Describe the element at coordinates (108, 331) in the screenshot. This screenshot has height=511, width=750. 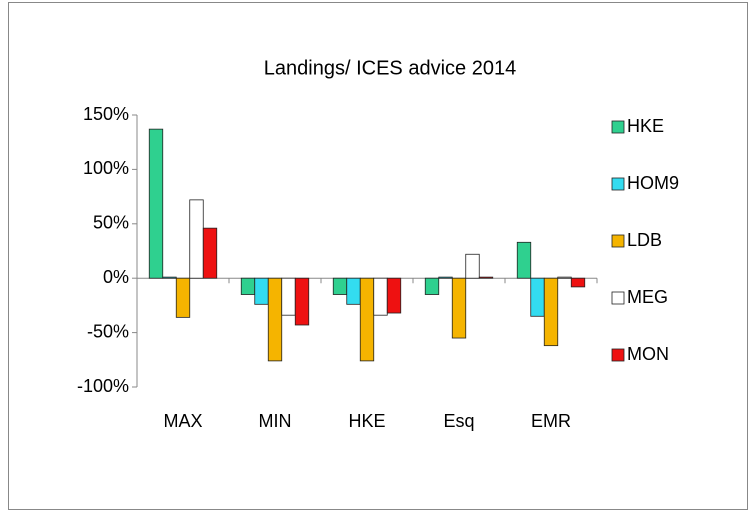
I see `y-tick-label: -50%` at that location.